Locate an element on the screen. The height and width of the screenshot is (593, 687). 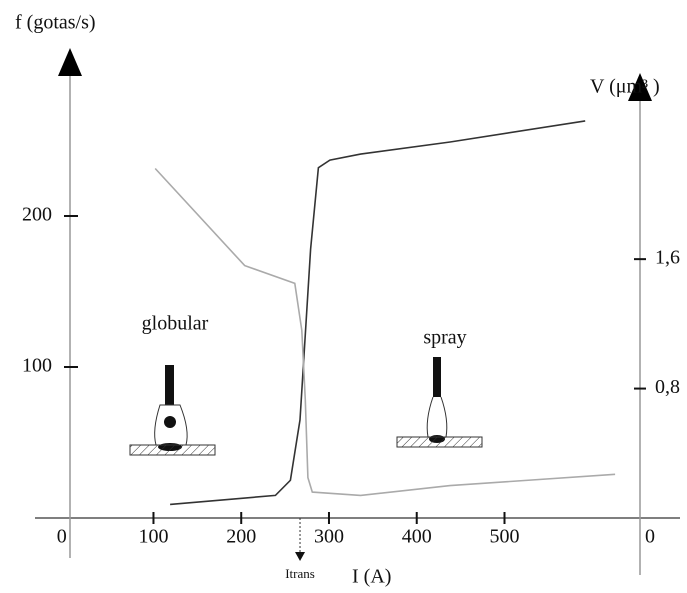
x-tick-label: 500 is located at coordinates (504, 537).